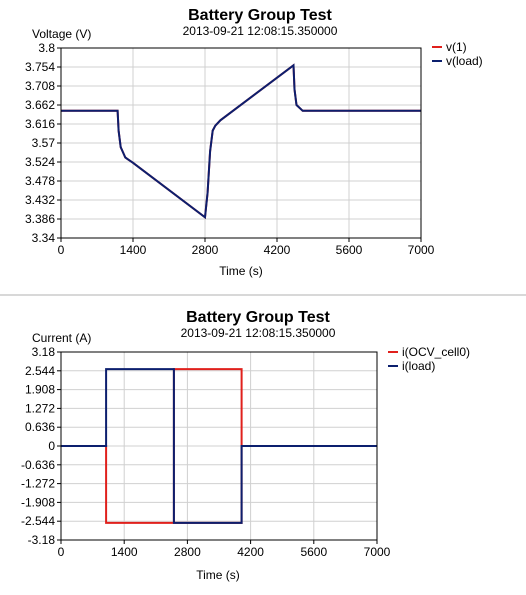 The height and width of the screenshot is (595, 526). Describe the element at coordinates (40, 371) in the screenshot. I see `y-tick-label: 2.544` at that location.